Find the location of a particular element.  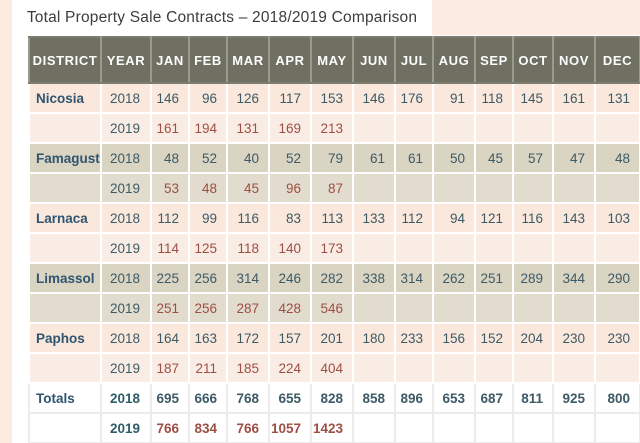

table-row-totals-2019: 2019 766 834 766 1057 1423 is located at coordinates (334, 427).